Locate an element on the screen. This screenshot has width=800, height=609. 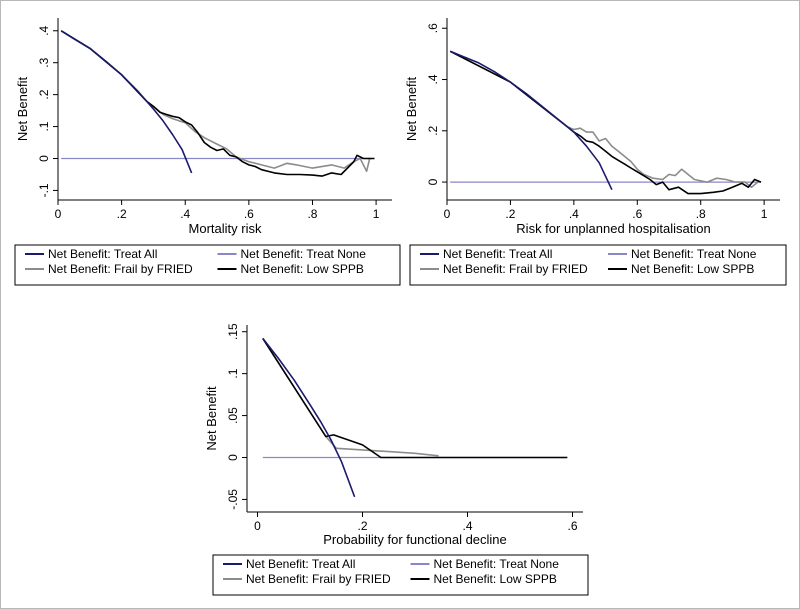
x-axis-title: Risk for unplanned hospitalisation is located at coordinates (613, 228).